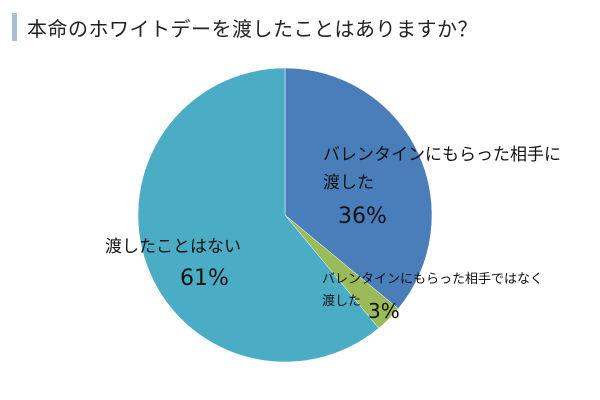 Image resolution: width=600 pixels, height=400 pixels. What do you see at coordinates (442, 155) in the screenshot?
I see `slice-label: バレンタインにもらった相手に` at bounding box center [442, 155].